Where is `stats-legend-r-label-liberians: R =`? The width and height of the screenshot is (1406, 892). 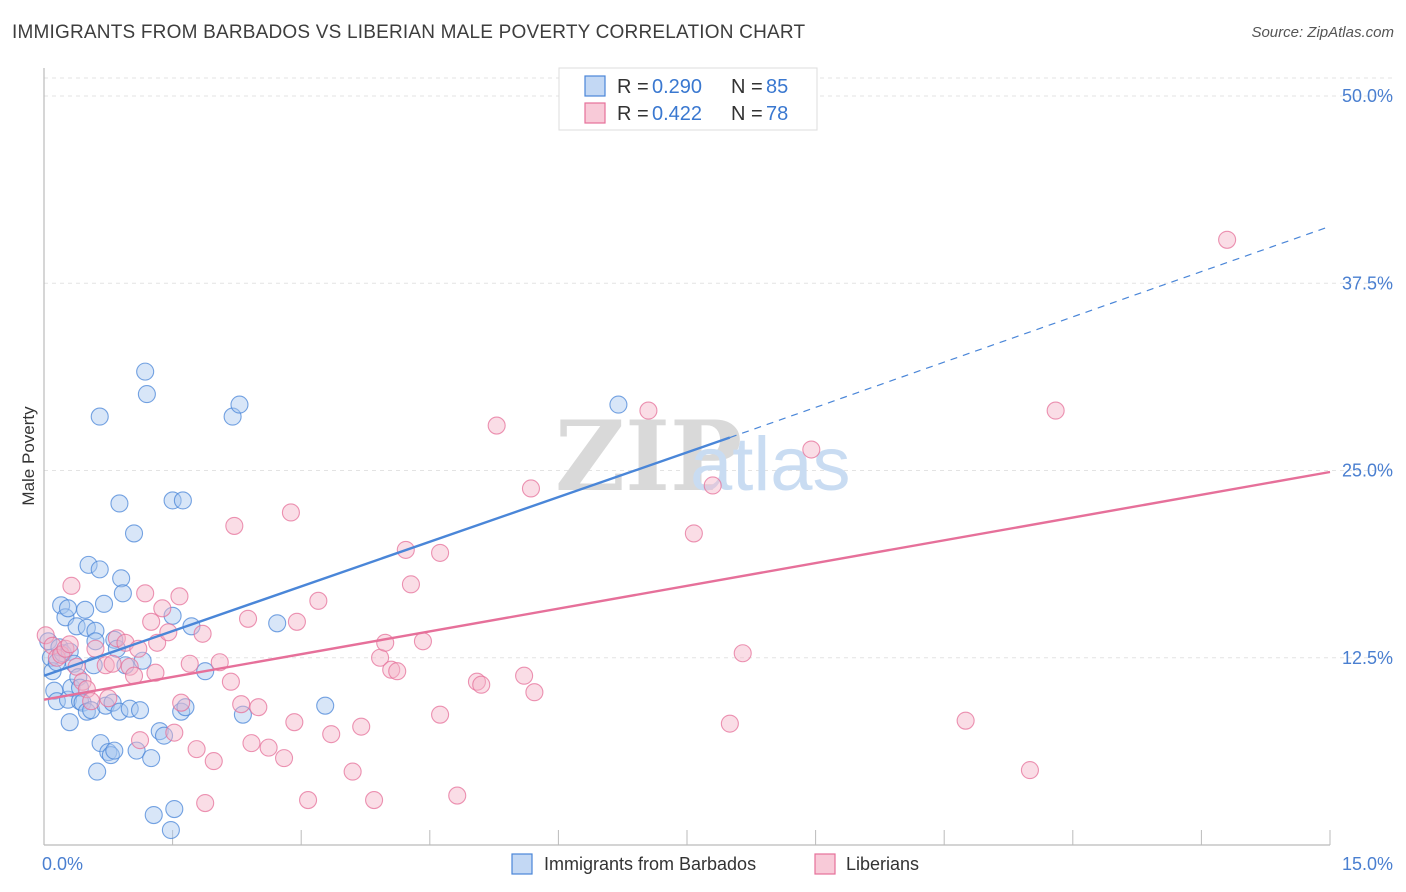 stats-legend-r-label-liberians: R = is located at coordinates (633, 114).